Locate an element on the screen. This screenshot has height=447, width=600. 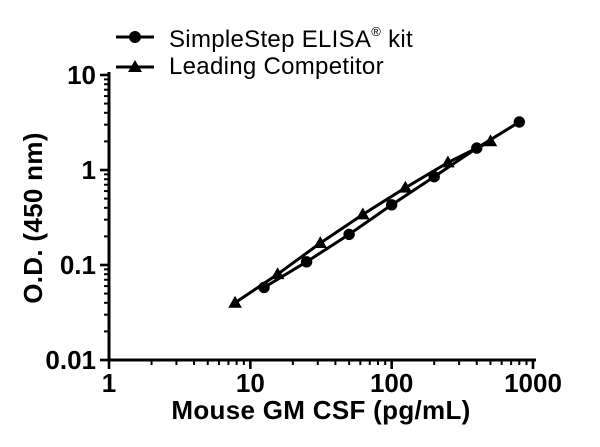
legend: SimpleStep ELISA® kit Leading Competitor is located at coordinates (264, 52).